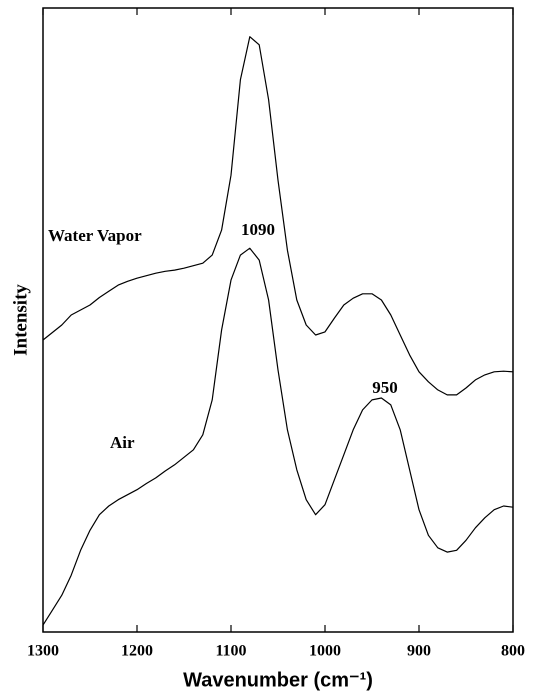 Image resolution: width=533 pixels, height=695 pixels. I want to click on x-tick-label: 800, so click(513, 651).